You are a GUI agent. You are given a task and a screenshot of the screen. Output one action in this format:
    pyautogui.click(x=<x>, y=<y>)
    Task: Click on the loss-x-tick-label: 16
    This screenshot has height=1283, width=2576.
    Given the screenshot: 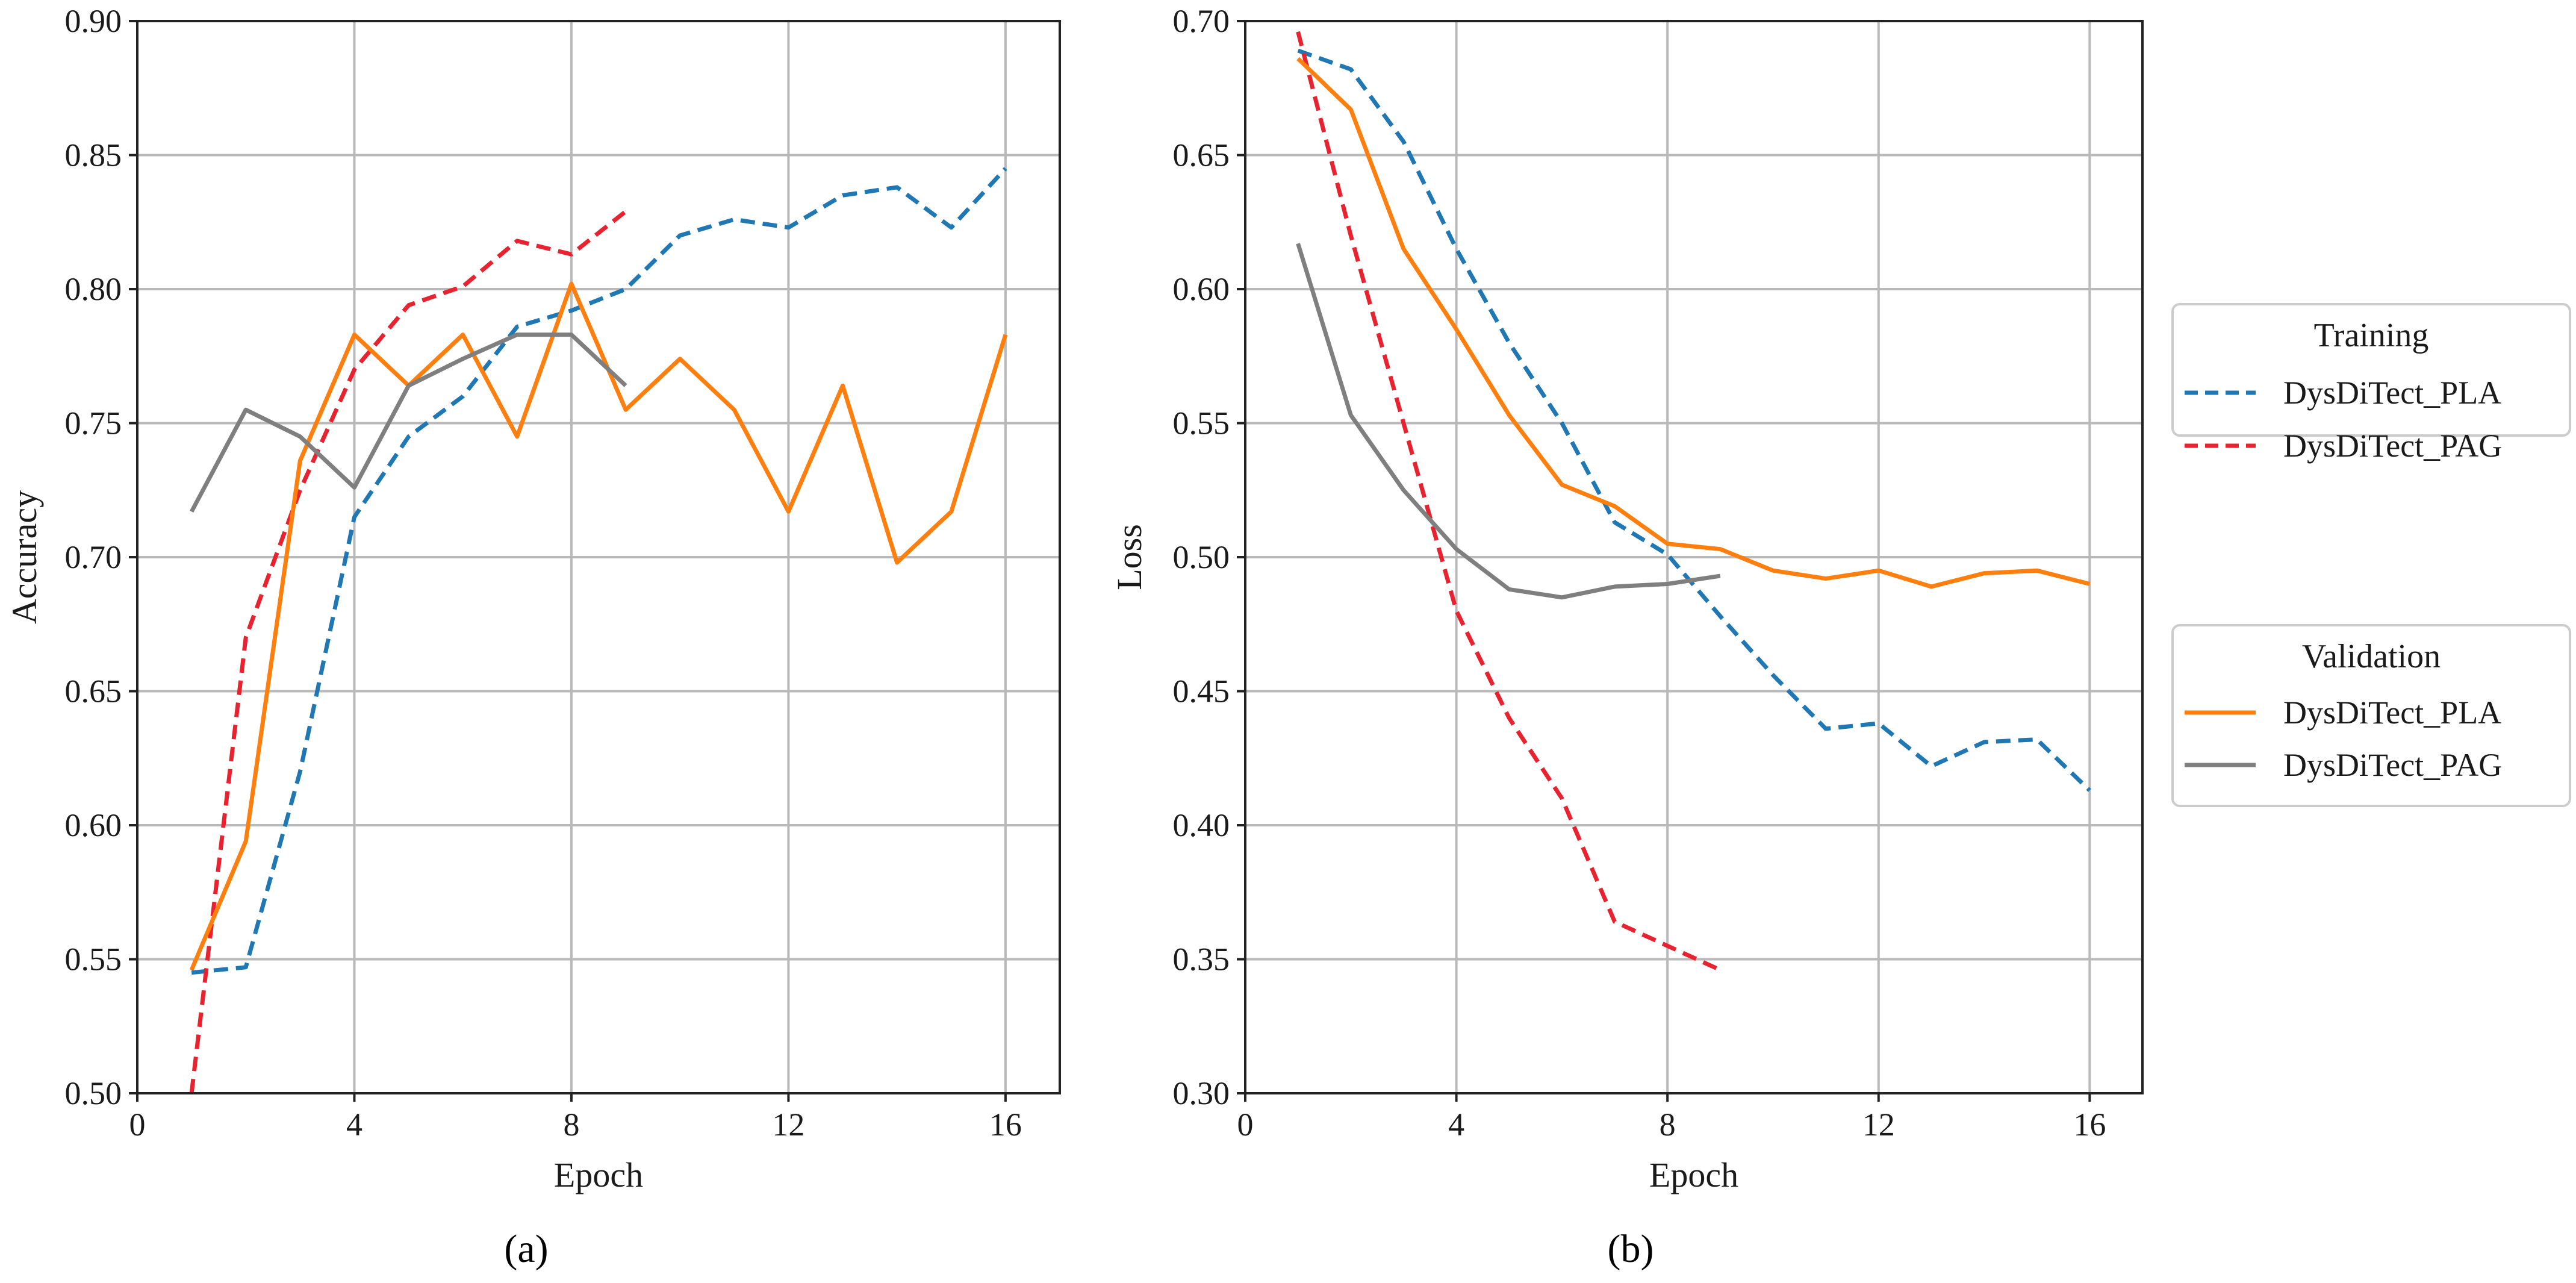 What is the action you would take?
    pyautogui.click(x=2089, y=1125)
    